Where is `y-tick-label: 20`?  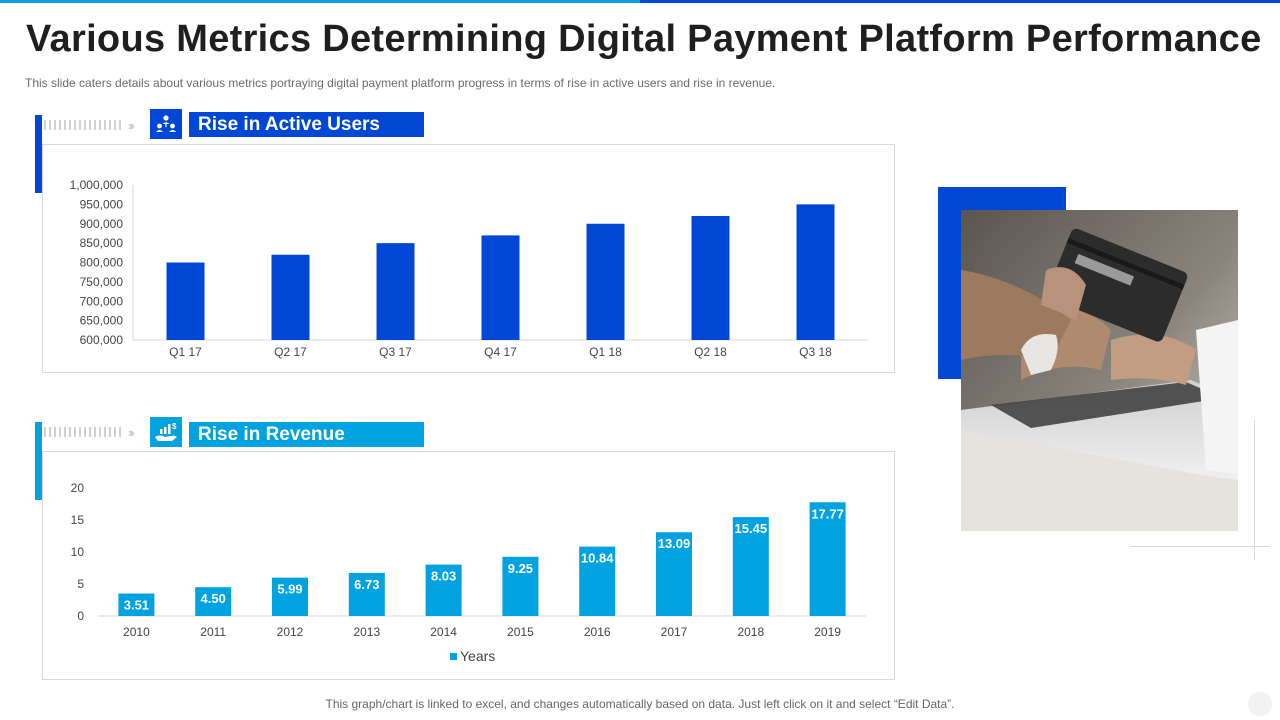
y-tick-label: 20 is located at coordinates (78, 488).